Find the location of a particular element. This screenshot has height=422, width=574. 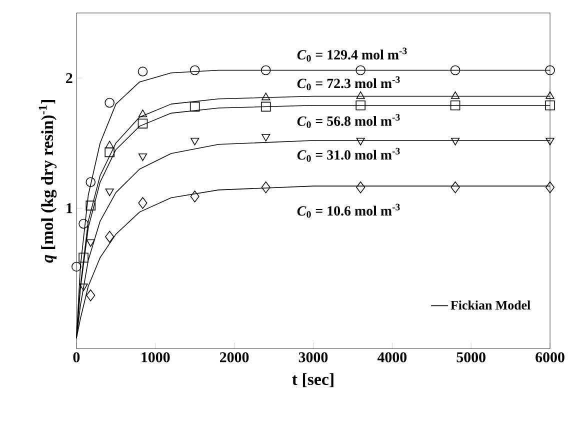

y-axis-title: q [mol (kg dry resin)$^{-1}$] is located at coordinates (47, 181).